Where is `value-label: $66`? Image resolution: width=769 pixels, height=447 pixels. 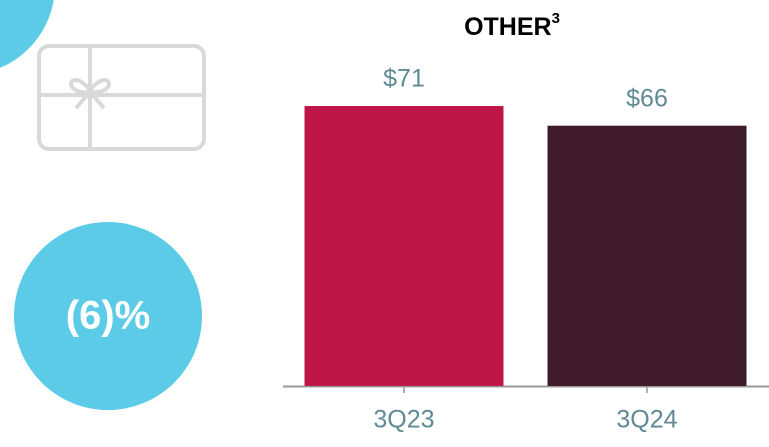 value-label: $66 is located at coordinates (647, 98).